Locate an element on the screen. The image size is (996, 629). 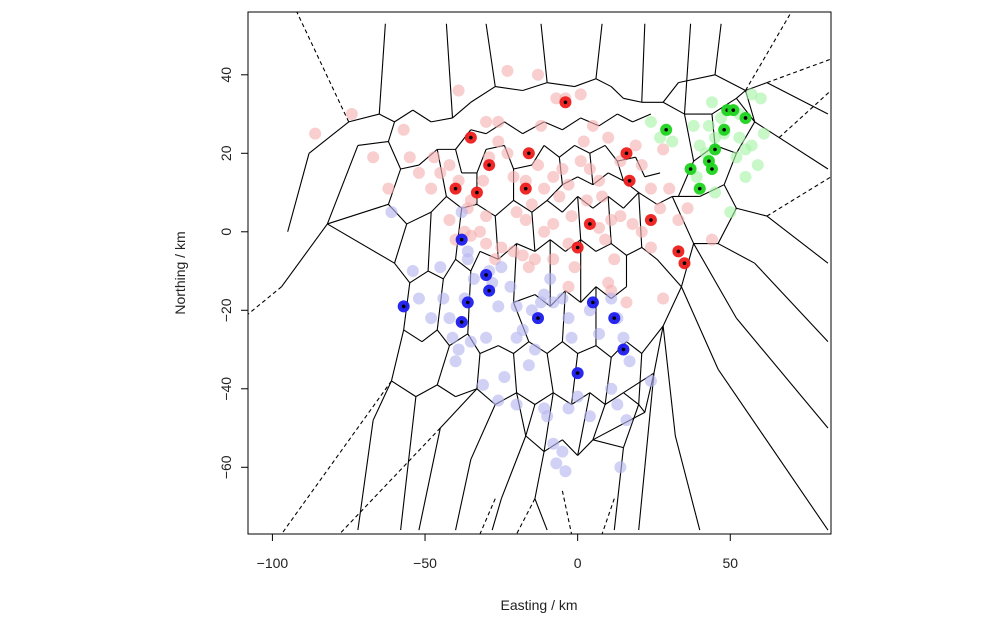
green-light-point is located at coordinates (763, 133).